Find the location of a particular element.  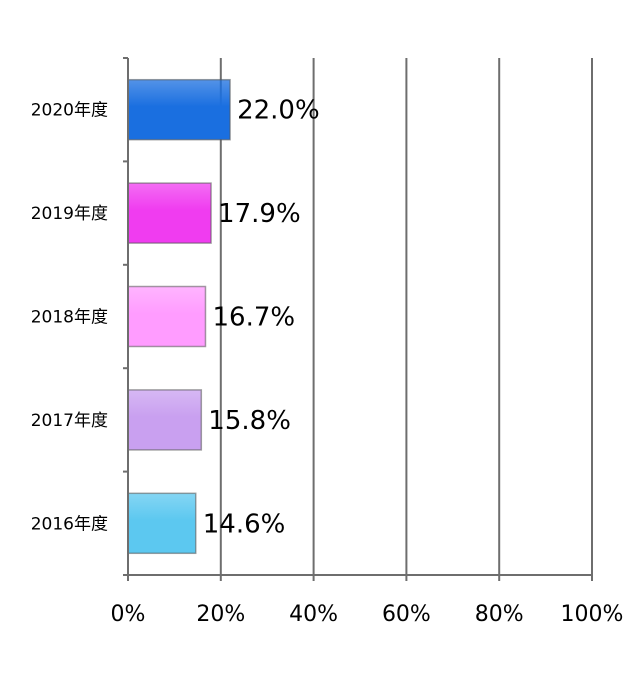

x-tick-label: 0% is located at coordinates (128, 614).